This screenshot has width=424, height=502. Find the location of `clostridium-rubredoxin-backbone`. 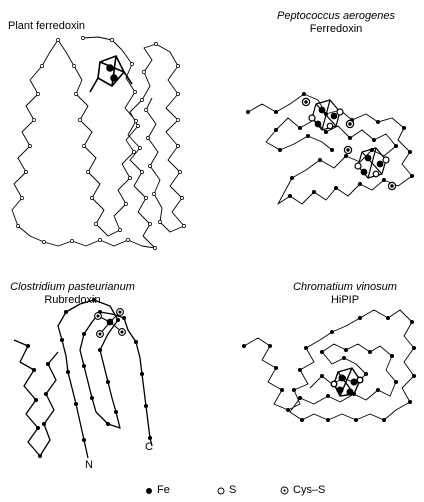

clostridium-rubredoxin-backbone is located at coordinates (105, 379).